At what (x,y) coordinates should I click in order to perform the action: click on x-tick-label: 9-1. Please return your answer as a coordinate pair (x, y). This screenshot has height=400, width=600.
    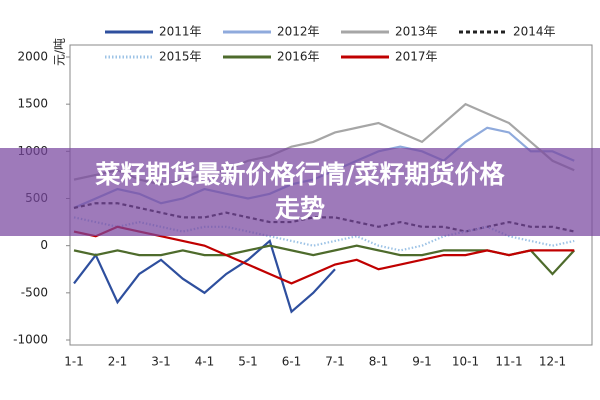
    Looking at the image, I should click on (422, 362).